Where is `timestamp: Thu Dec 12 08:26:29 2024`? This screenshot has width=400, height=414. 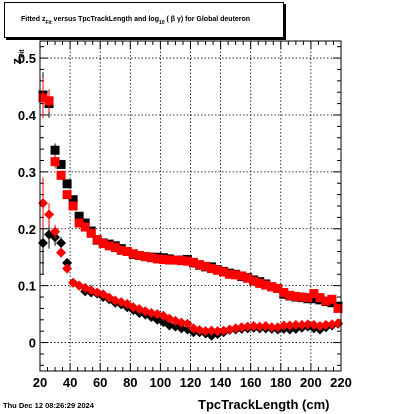
timestamp: Thu Dec 12 08:26:29 2024 is located at coordinates (48, 405).